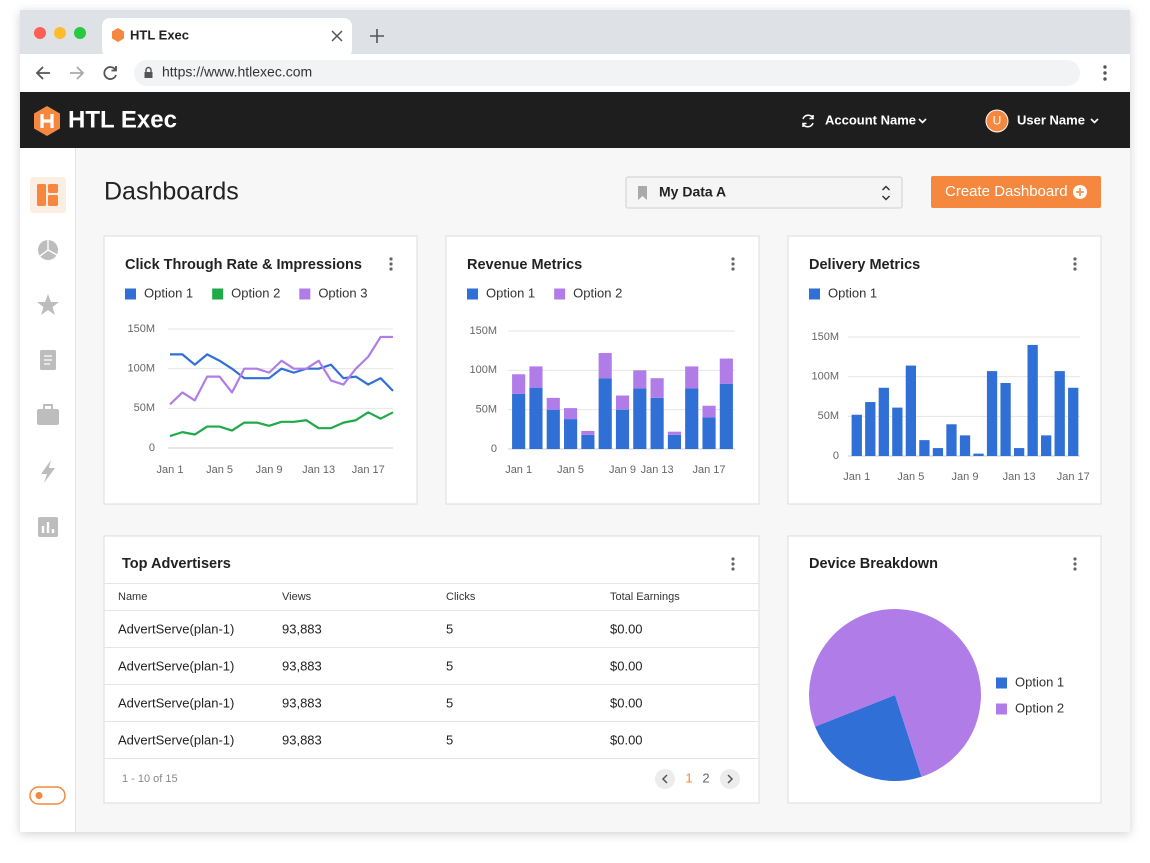 The image size is (1150, 863). Describe the element at coordinates (227, 38) in the screenshot. I see `tab` at that location.